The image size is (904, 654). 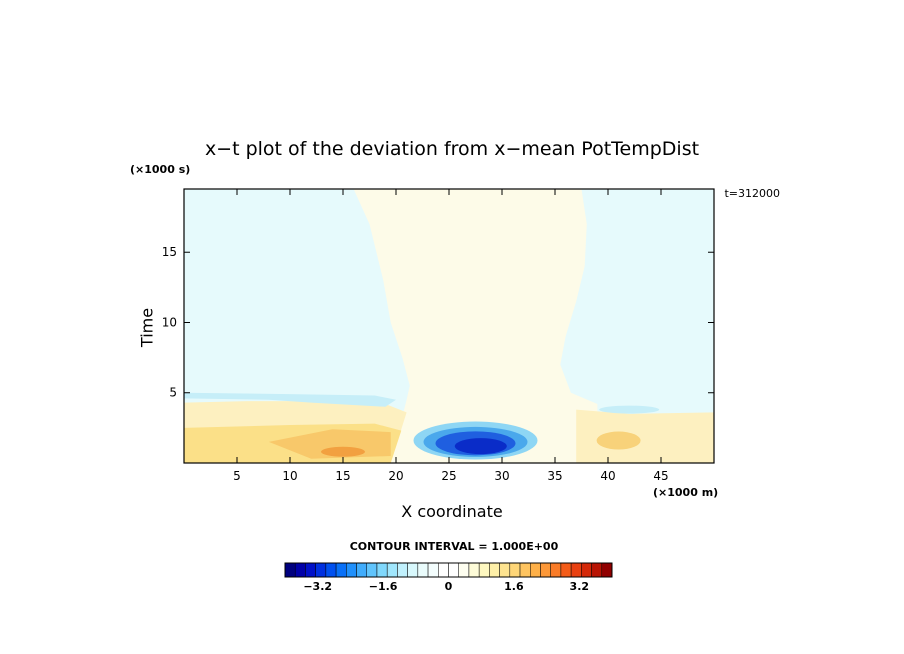 I want to click on cool-ribbon-right, so click(x=629, y=409).